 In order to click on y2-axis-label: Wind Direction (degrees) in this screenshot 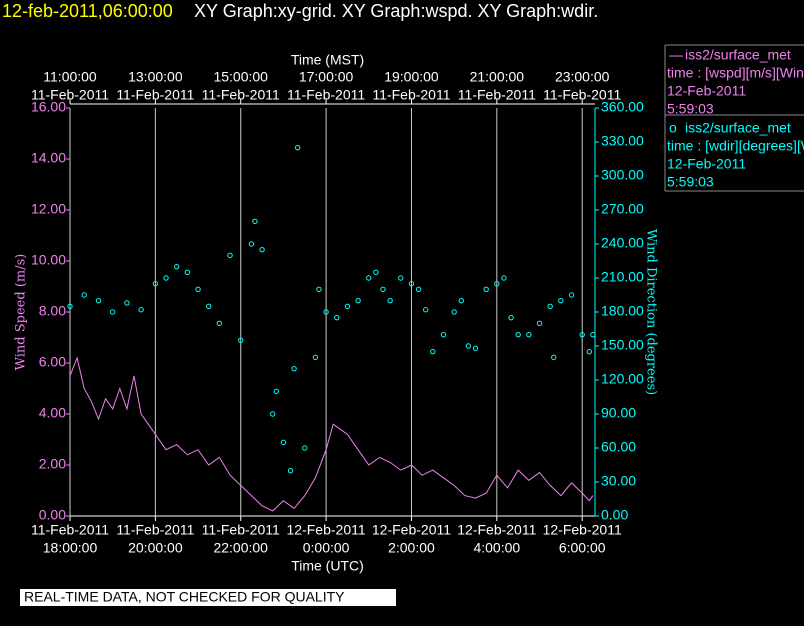, I will do `click(651, 312)`.